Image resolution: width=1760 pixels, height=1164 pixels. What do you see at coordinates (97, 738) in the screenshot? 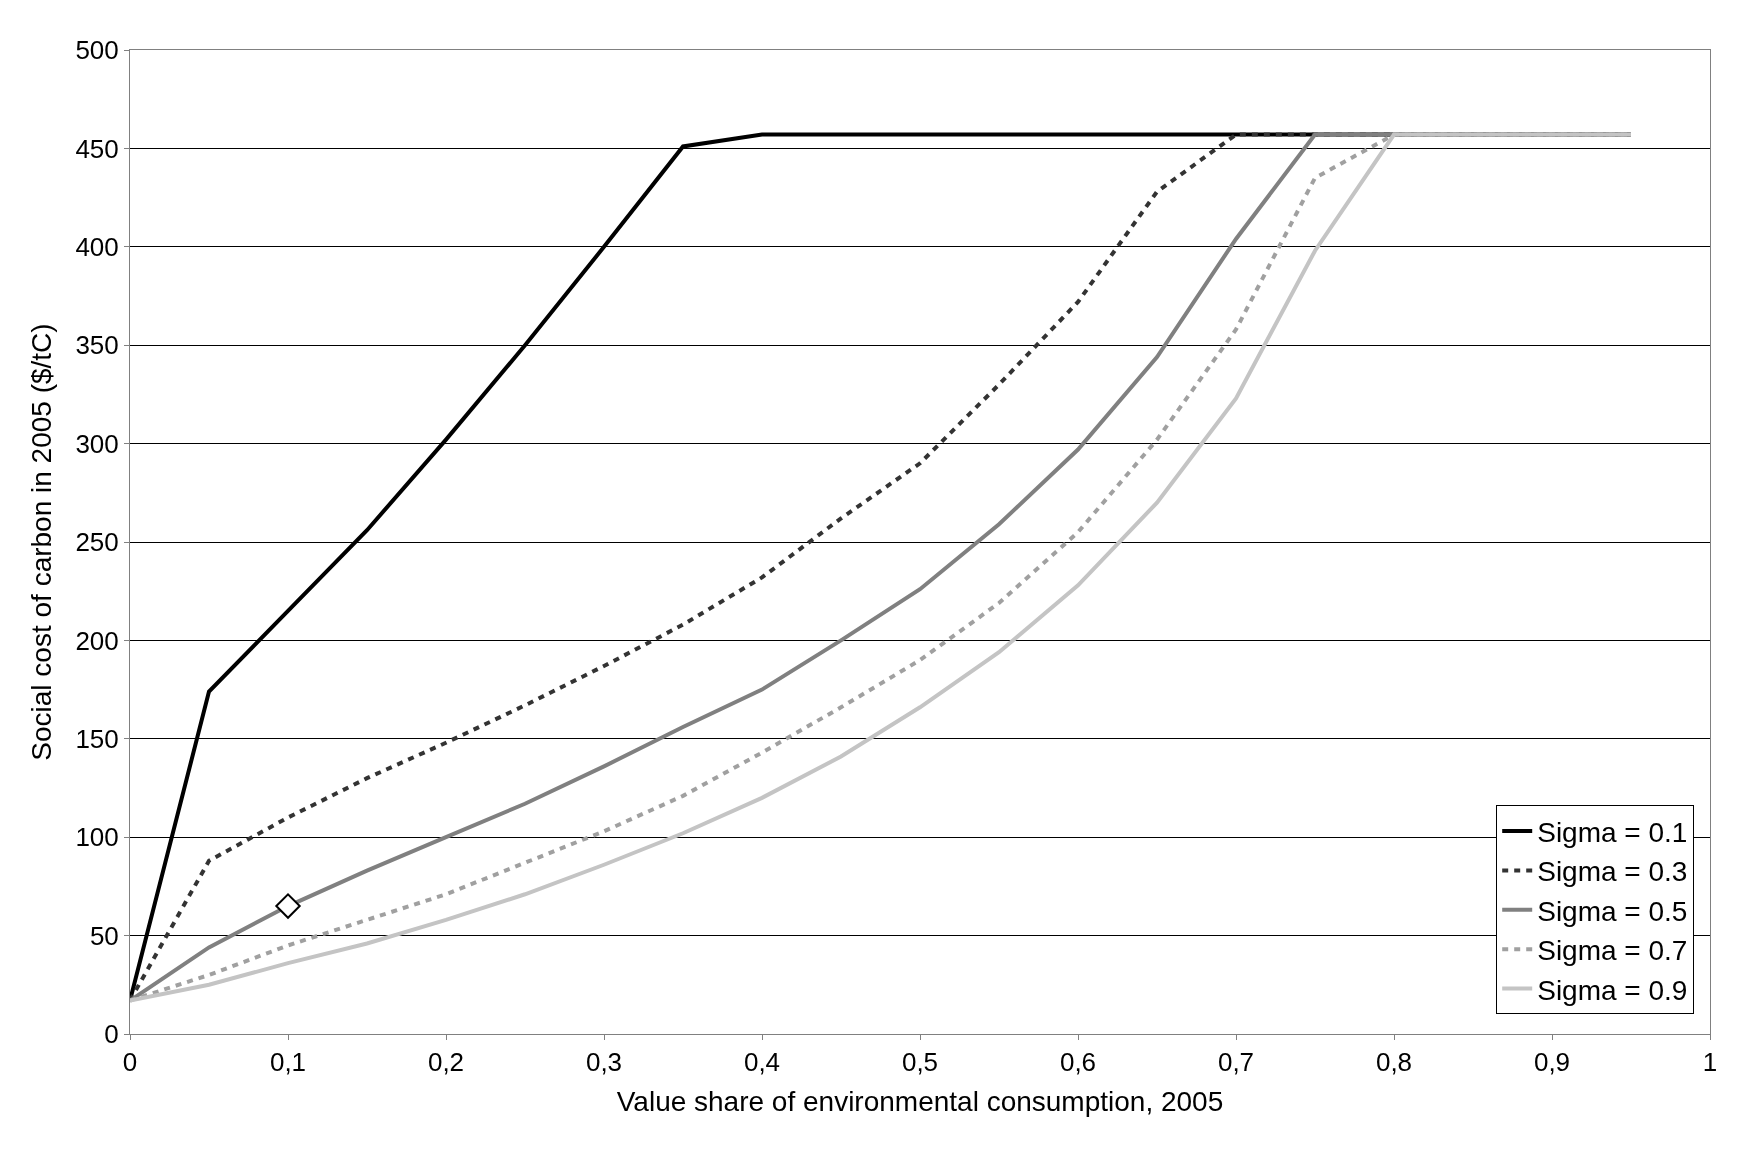
I see `y-tick-label: 150` at bounding box center [97, 738].